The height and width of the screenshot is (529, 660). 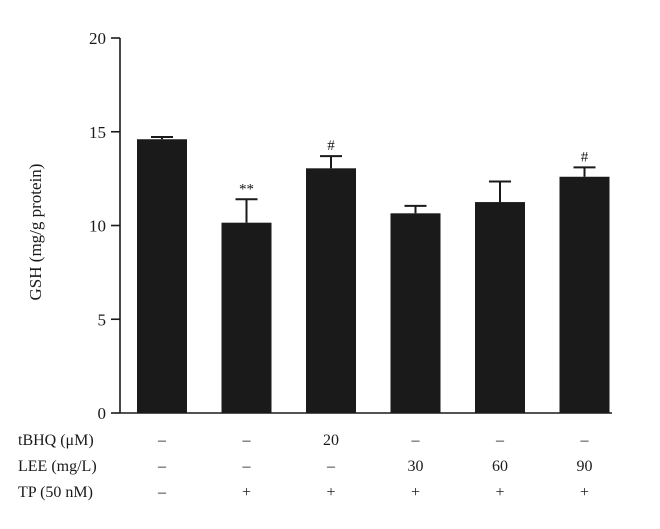 What do you see at coordinates (102, 319) in the screenshot?
I see `y-tick-label: 5` at bounding box center [102, 319].